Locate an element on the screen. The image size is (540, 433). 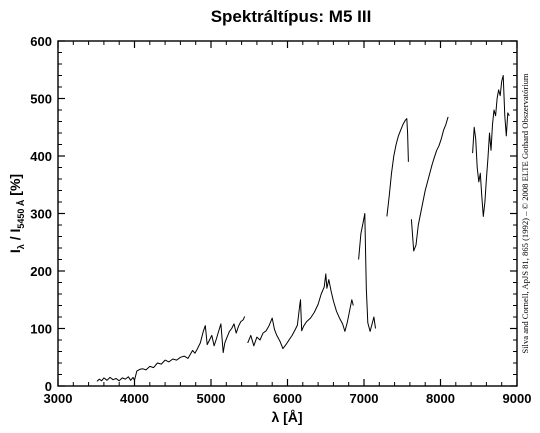
y-tick-label: 400 is located at coordinates (41, 156).